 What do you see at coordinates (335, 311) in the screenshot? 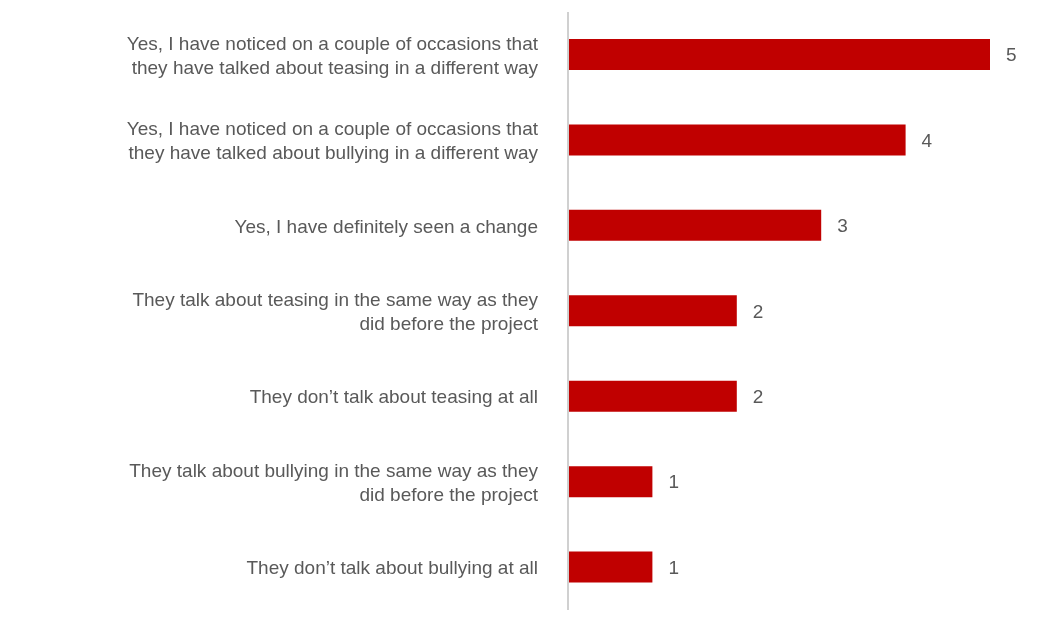
I see `y-tick-label: They talk about teasing in the same way as they did before the project` at bounding box center [335, 311].